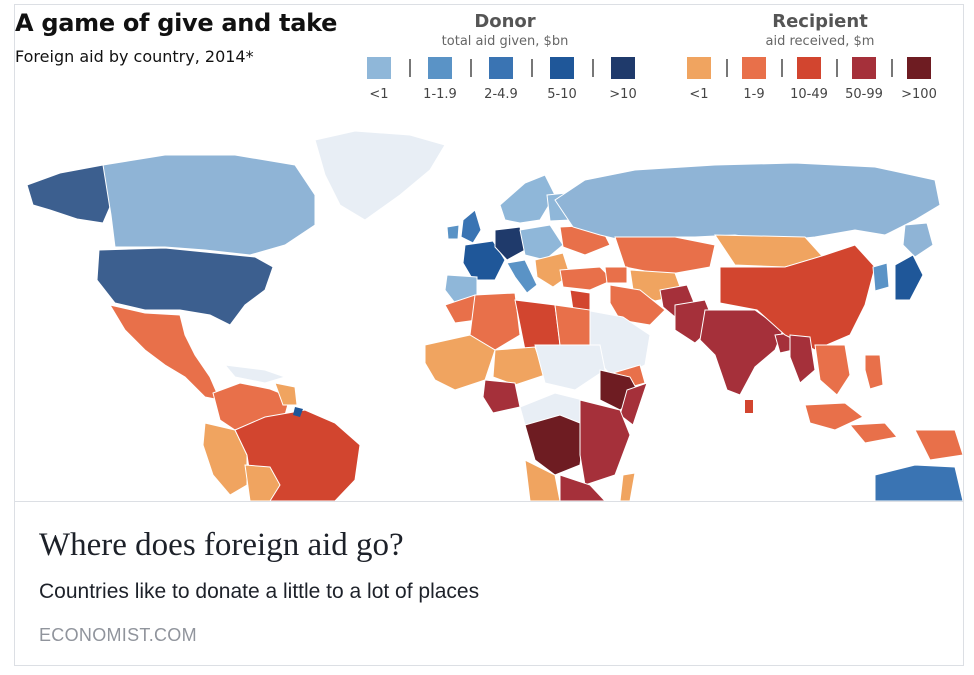  What do you see at coordinates (555, 445) in the screenshot?
I see `region-drc` at bounding box center [555, 445].